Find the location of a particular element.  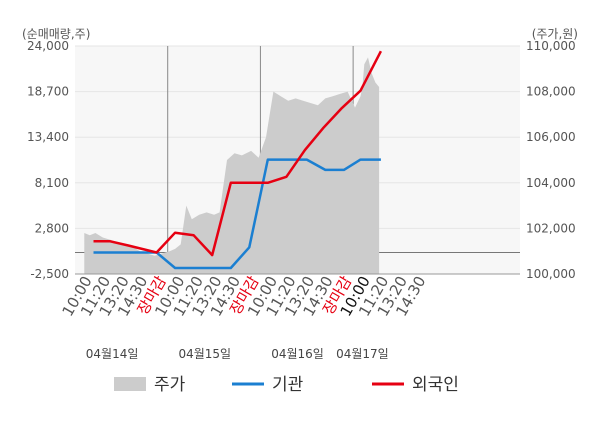

left-tick-label: 18,700 is located at coordinates (48, 92).